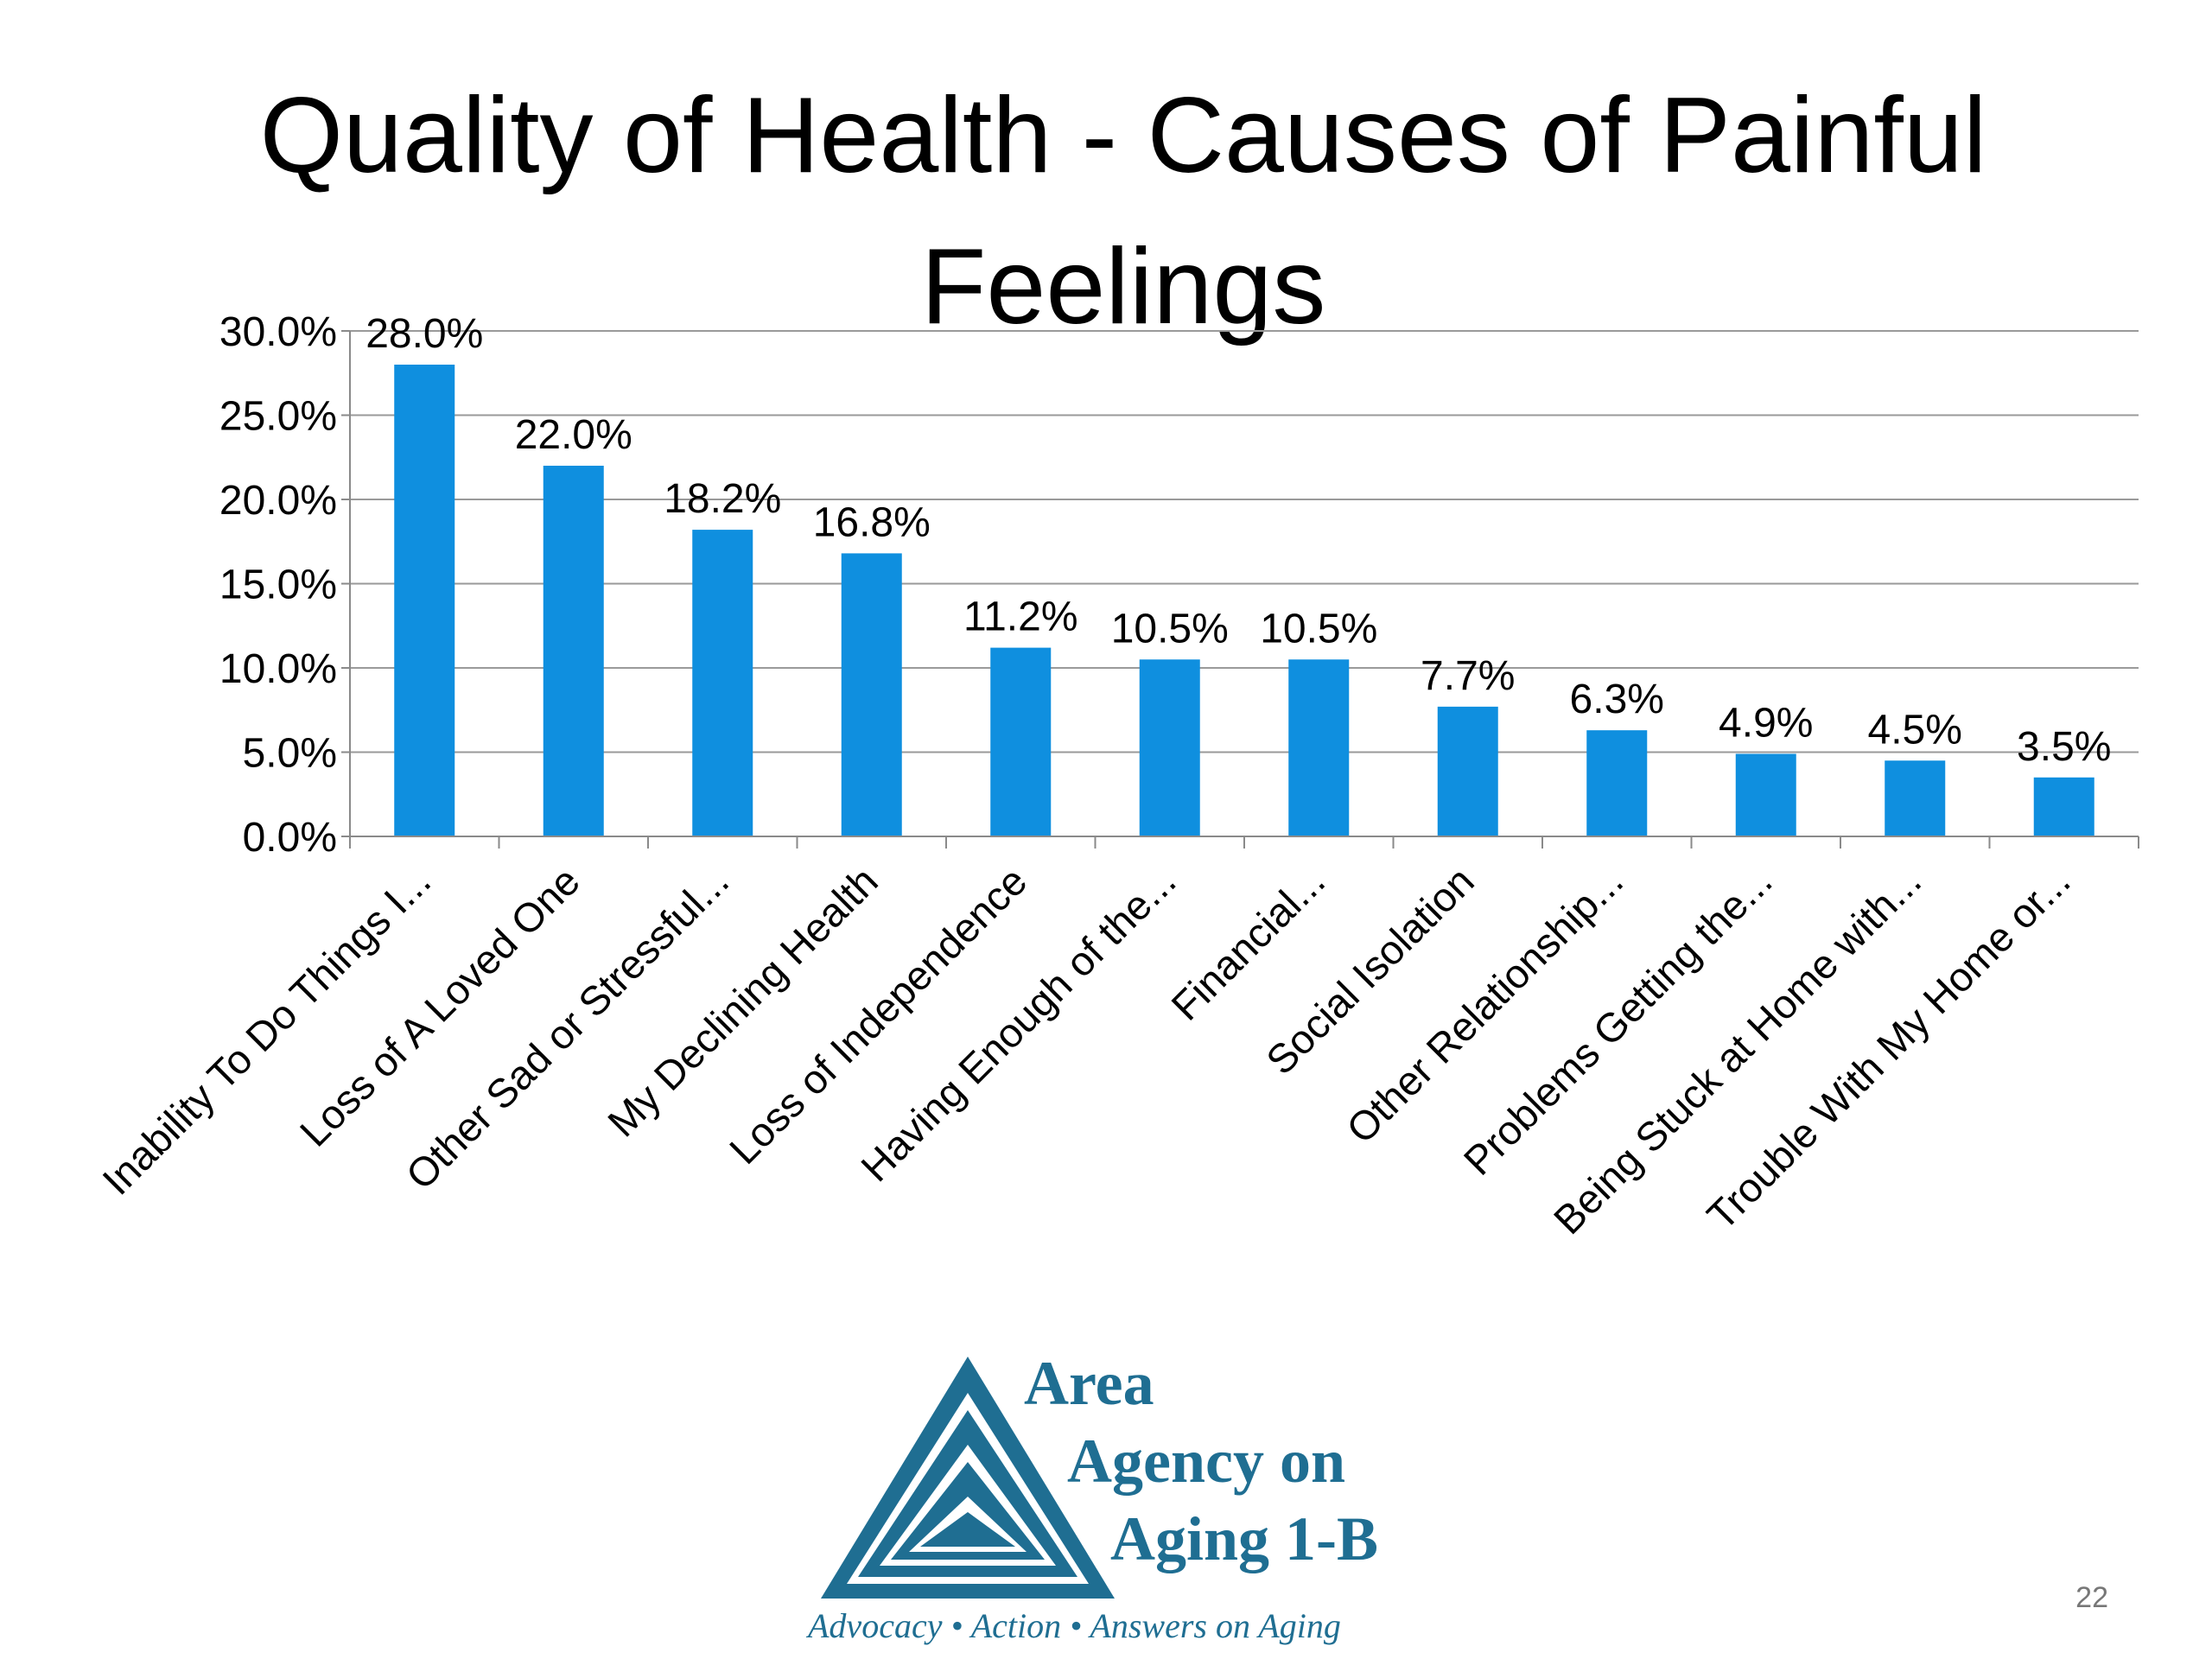  Describe the element at coordinates (2064, 747) in the screenshot. I see `data-label: 3.5%` at that location.